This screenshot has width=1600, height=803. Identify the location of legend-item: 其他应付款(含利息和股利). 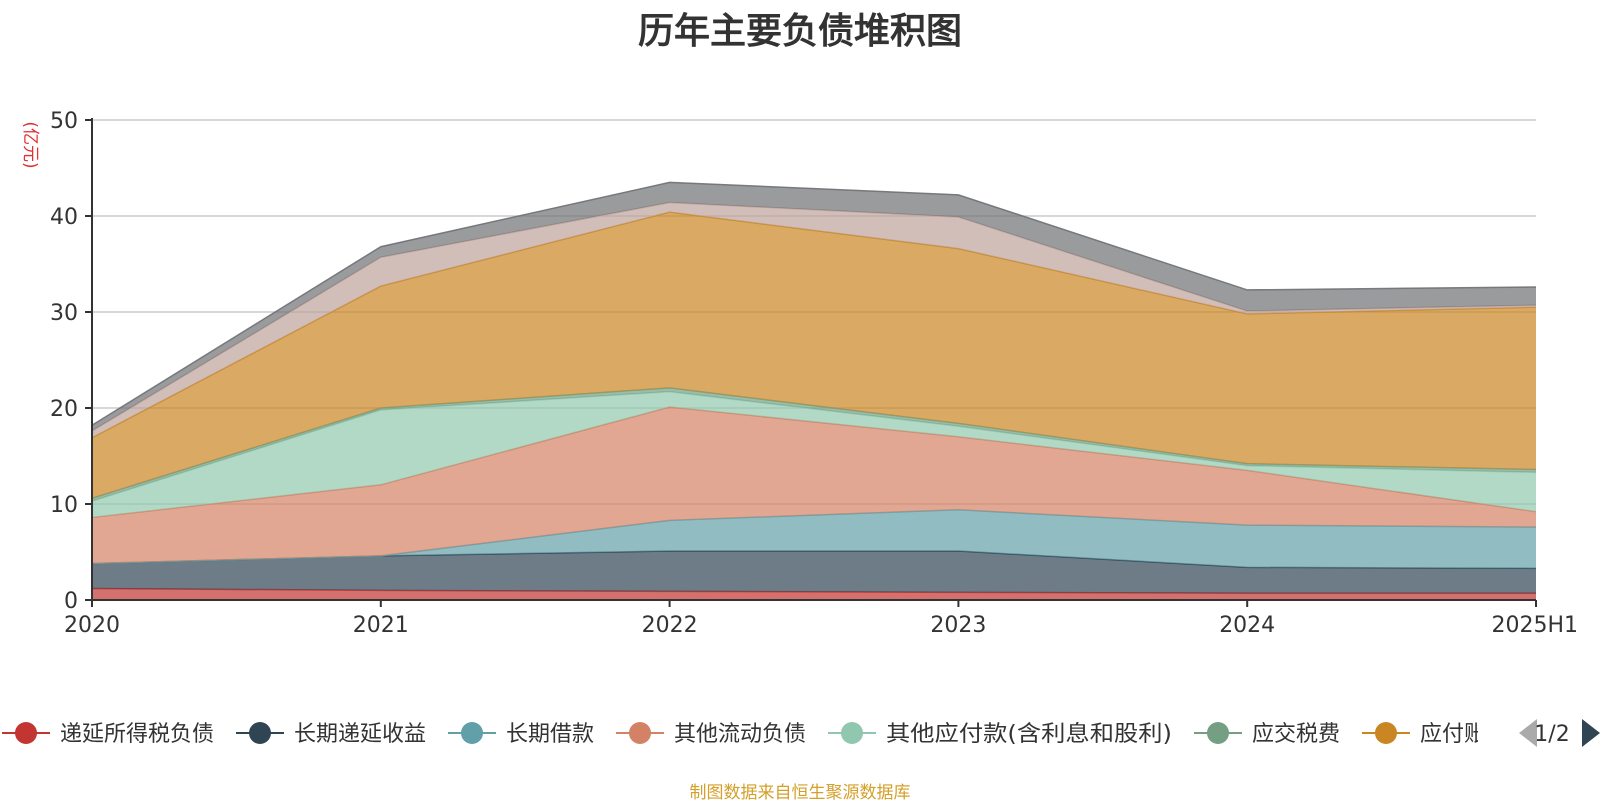
(1000, 734).